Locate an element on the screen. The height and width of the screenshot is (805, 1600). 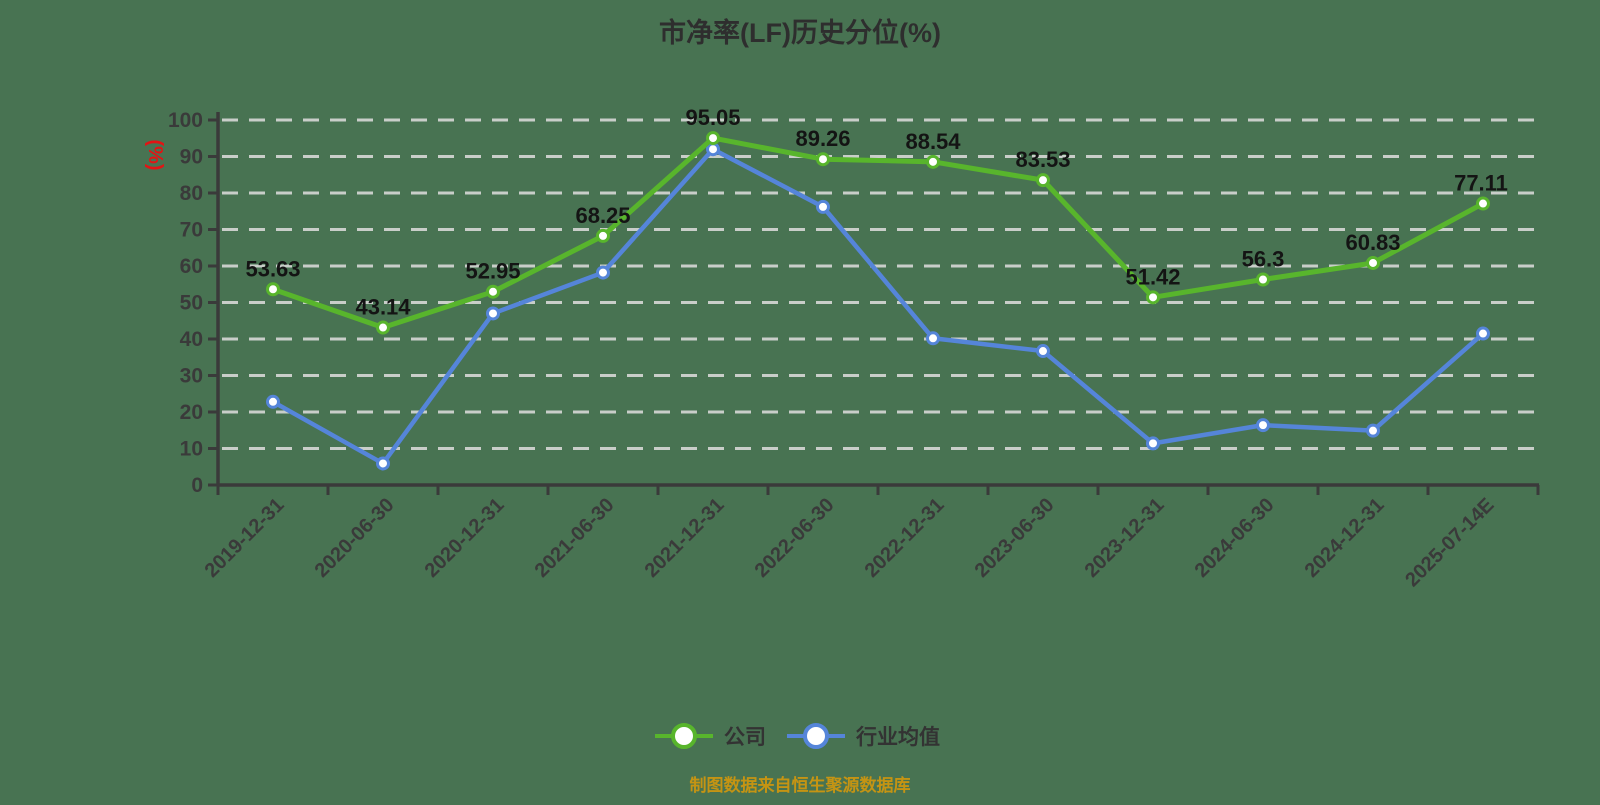
data-point-label: 77.11 is located at coordinates (1481, 183).